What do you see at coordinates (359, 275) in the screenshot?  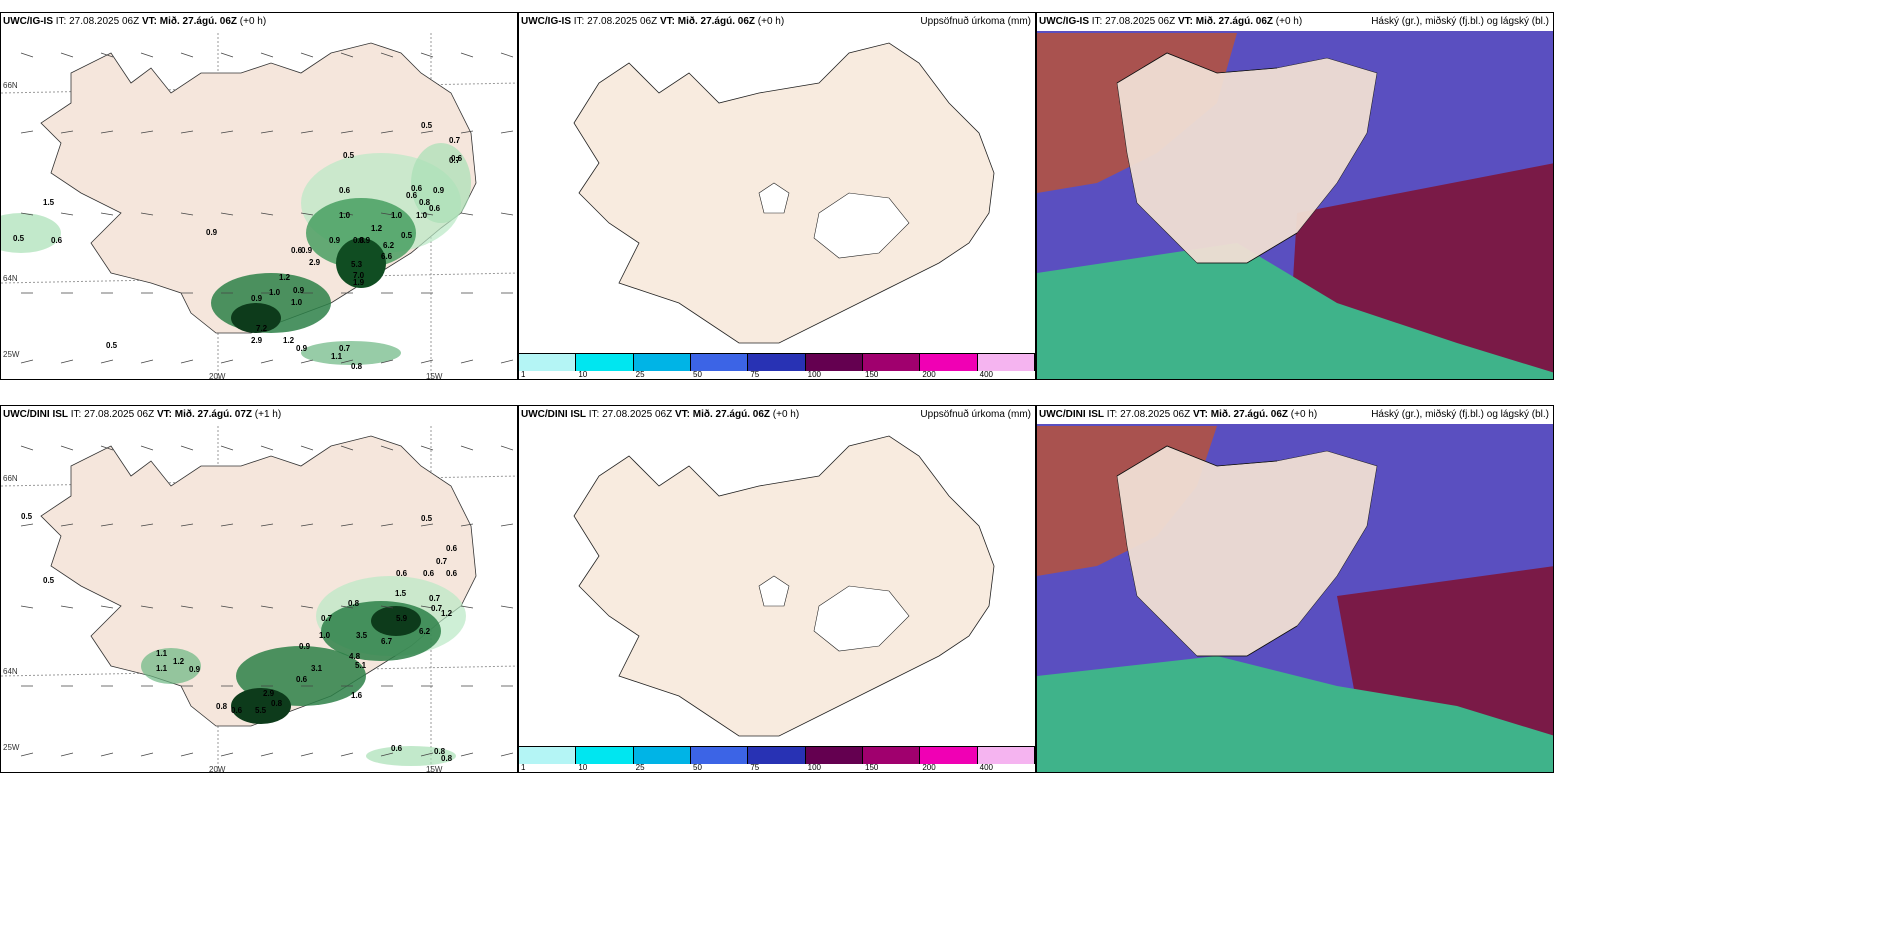 I see `precip-value: 7.0` at bounding box center [359, 275].